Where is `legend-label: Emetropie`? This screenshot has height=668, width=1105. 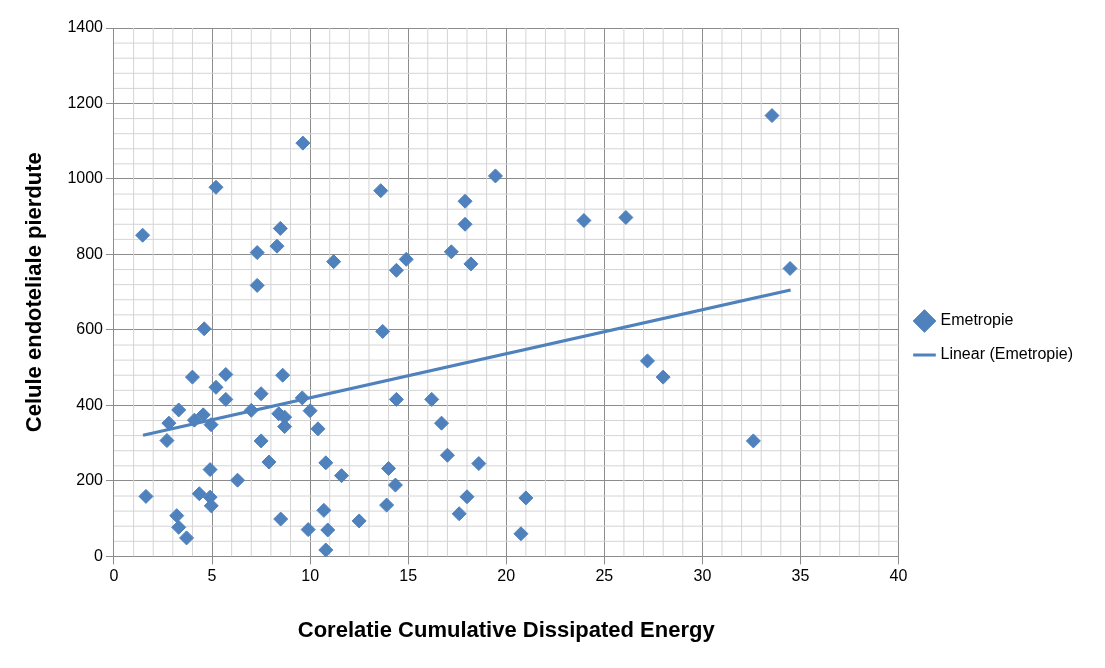
legend-label: Emetropie is located at coordinates (977, 320).